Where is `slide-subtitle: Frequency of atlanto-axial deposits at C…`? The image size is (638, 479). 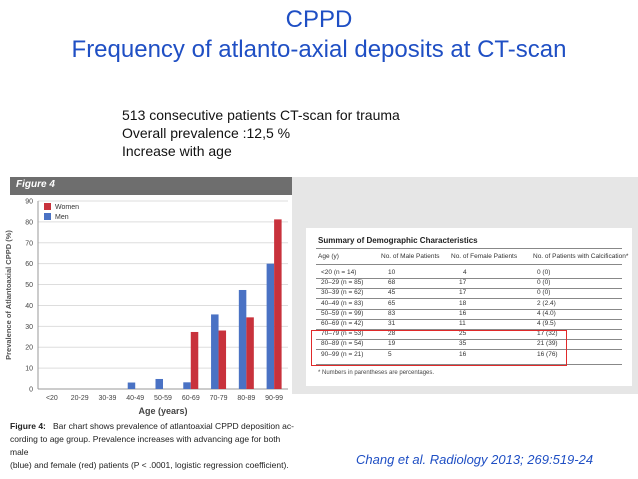
slide-subtitle: Frequency of atlanto-axial deposits at C… is located at coordinates (319, 49).